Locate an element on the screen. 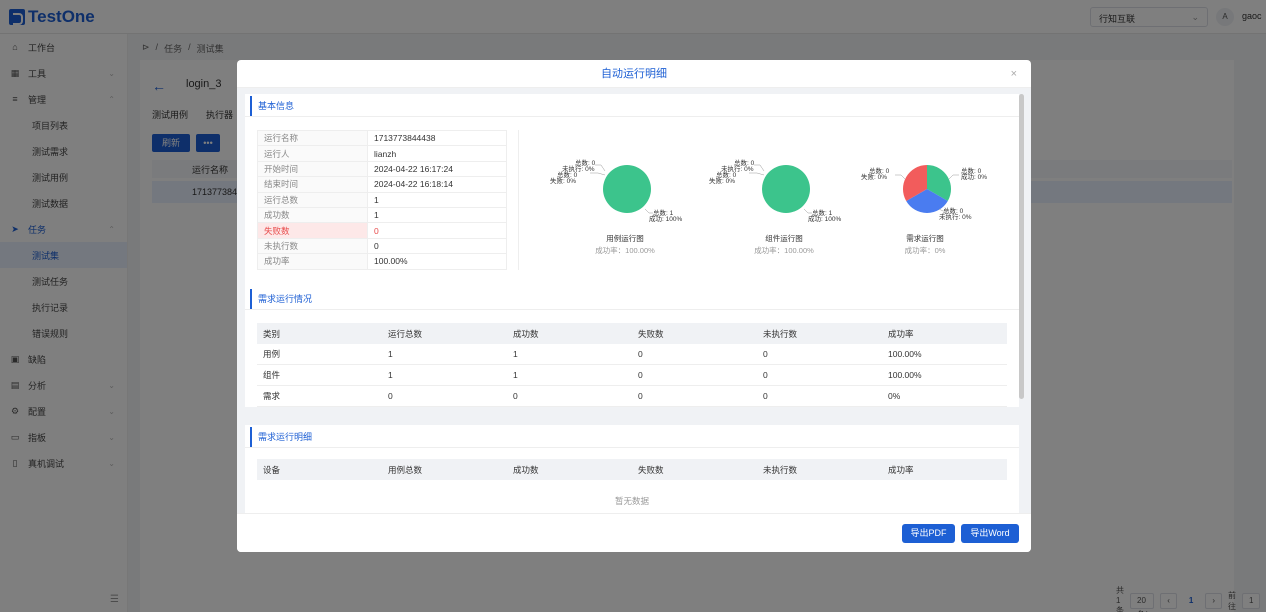 The image size is (1266, 612). table-cell: 0% is located at coordinates (894, 396).